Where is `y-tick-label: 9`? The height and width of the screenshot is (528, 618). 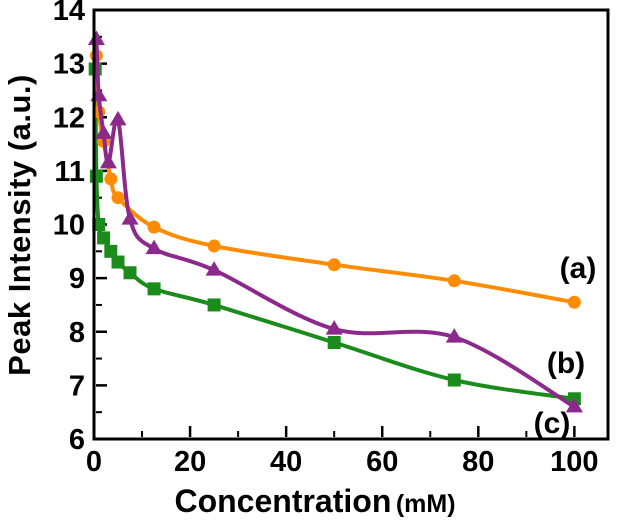
y-tick-label: 9 is located at coordinates (77, 279).